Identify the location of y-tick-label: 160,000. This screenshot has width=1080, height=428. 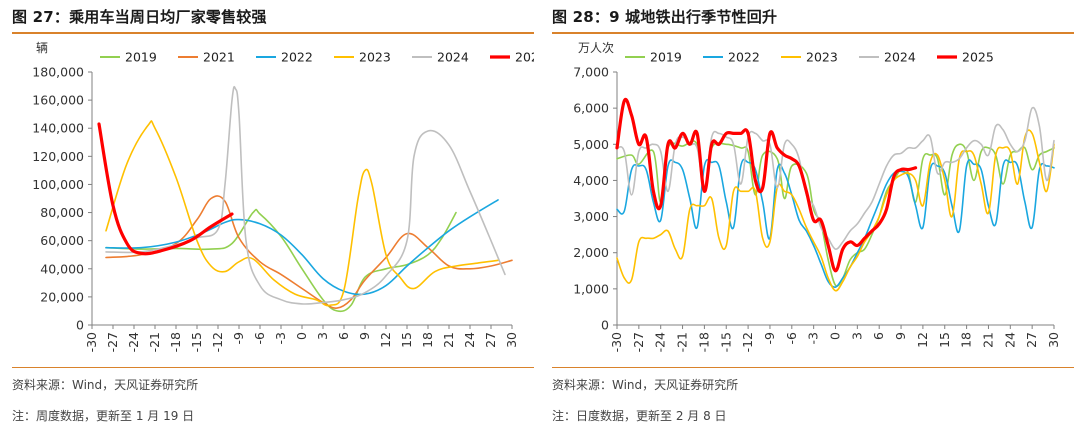
(58, 100).